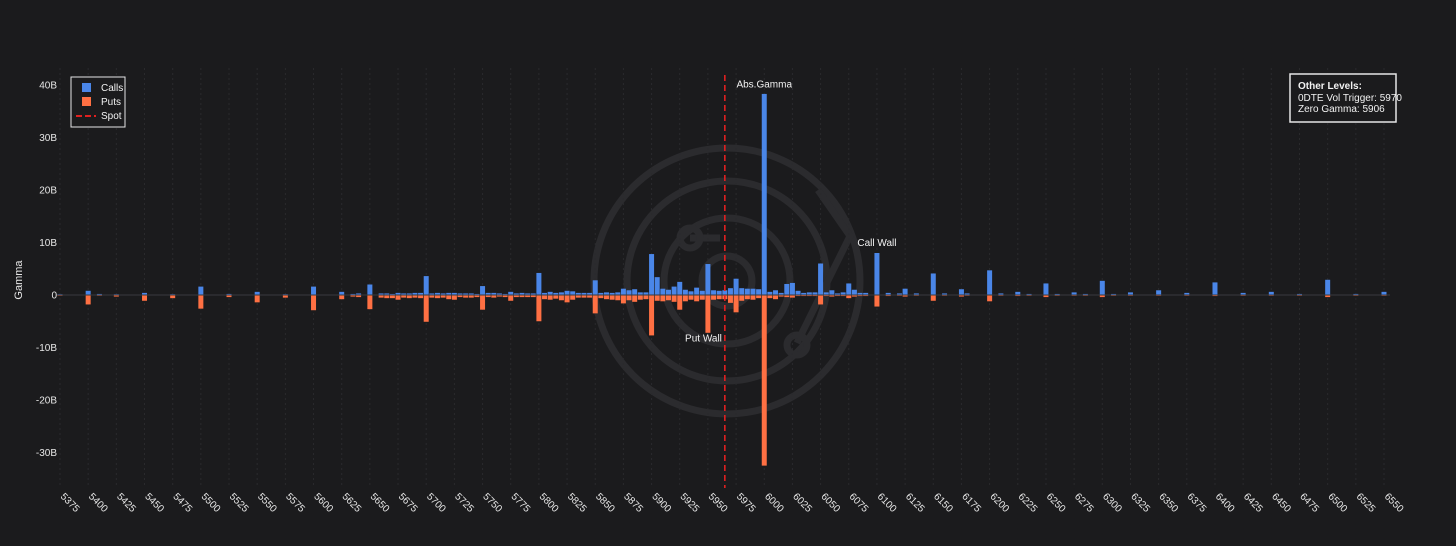 This screenshot has width=1456, height=546. Describe the element at coordinates (86, 87) in the screenshot. I see `legend-calls-swatch` at that location.